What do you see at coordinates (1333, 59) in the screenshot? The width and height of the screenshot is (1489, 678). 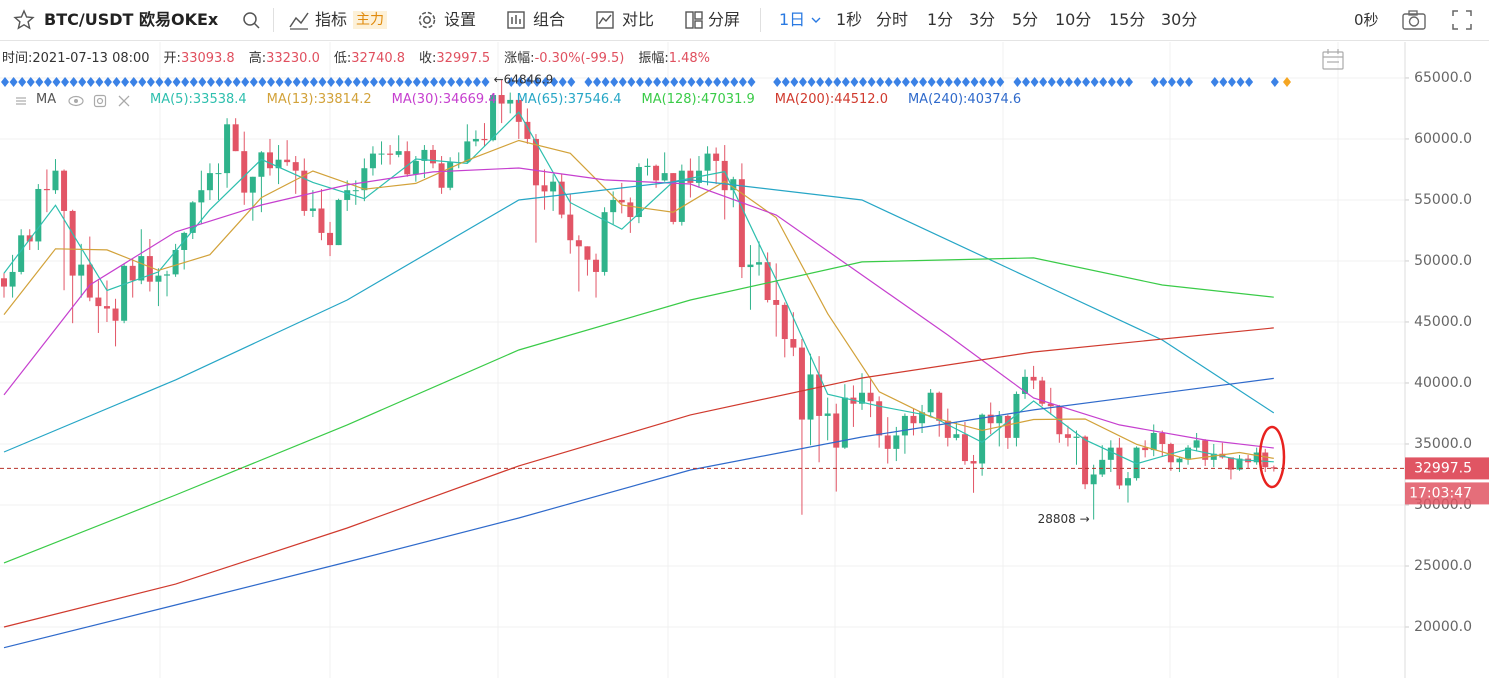 I see `calendar-icon` at bounding box center [1333, 59].